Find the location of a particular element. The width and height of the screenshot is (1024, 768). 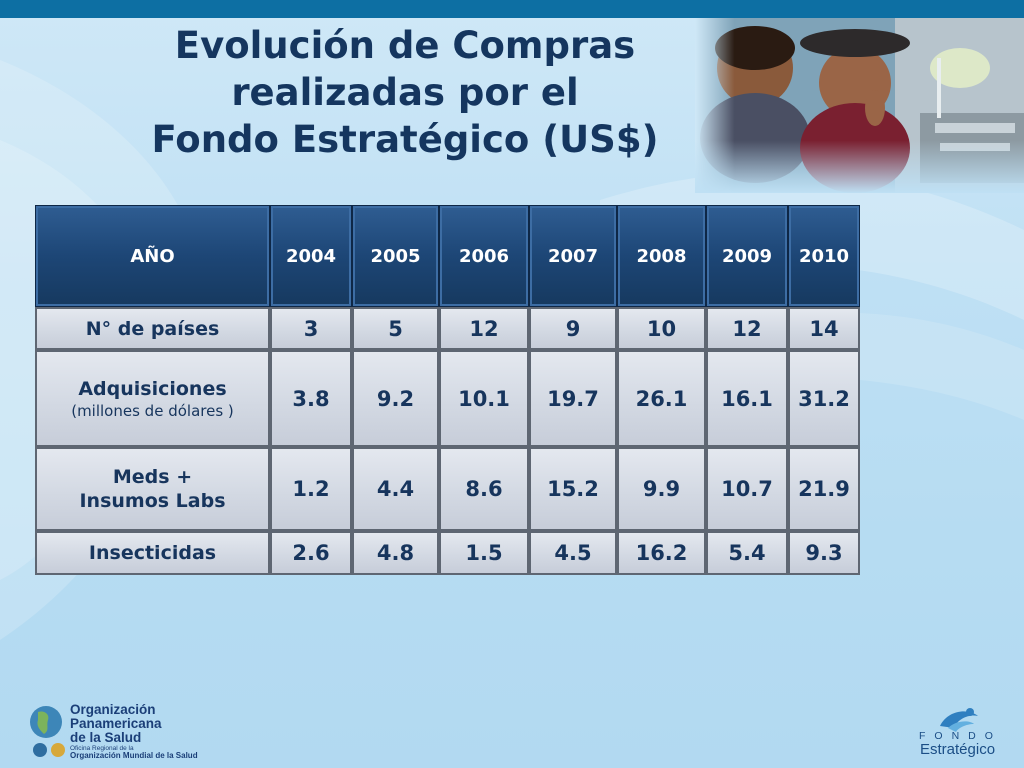

table-row-countries: N° de países 3 5 12 9 10 12 14 is located at coordinates (447, 328).